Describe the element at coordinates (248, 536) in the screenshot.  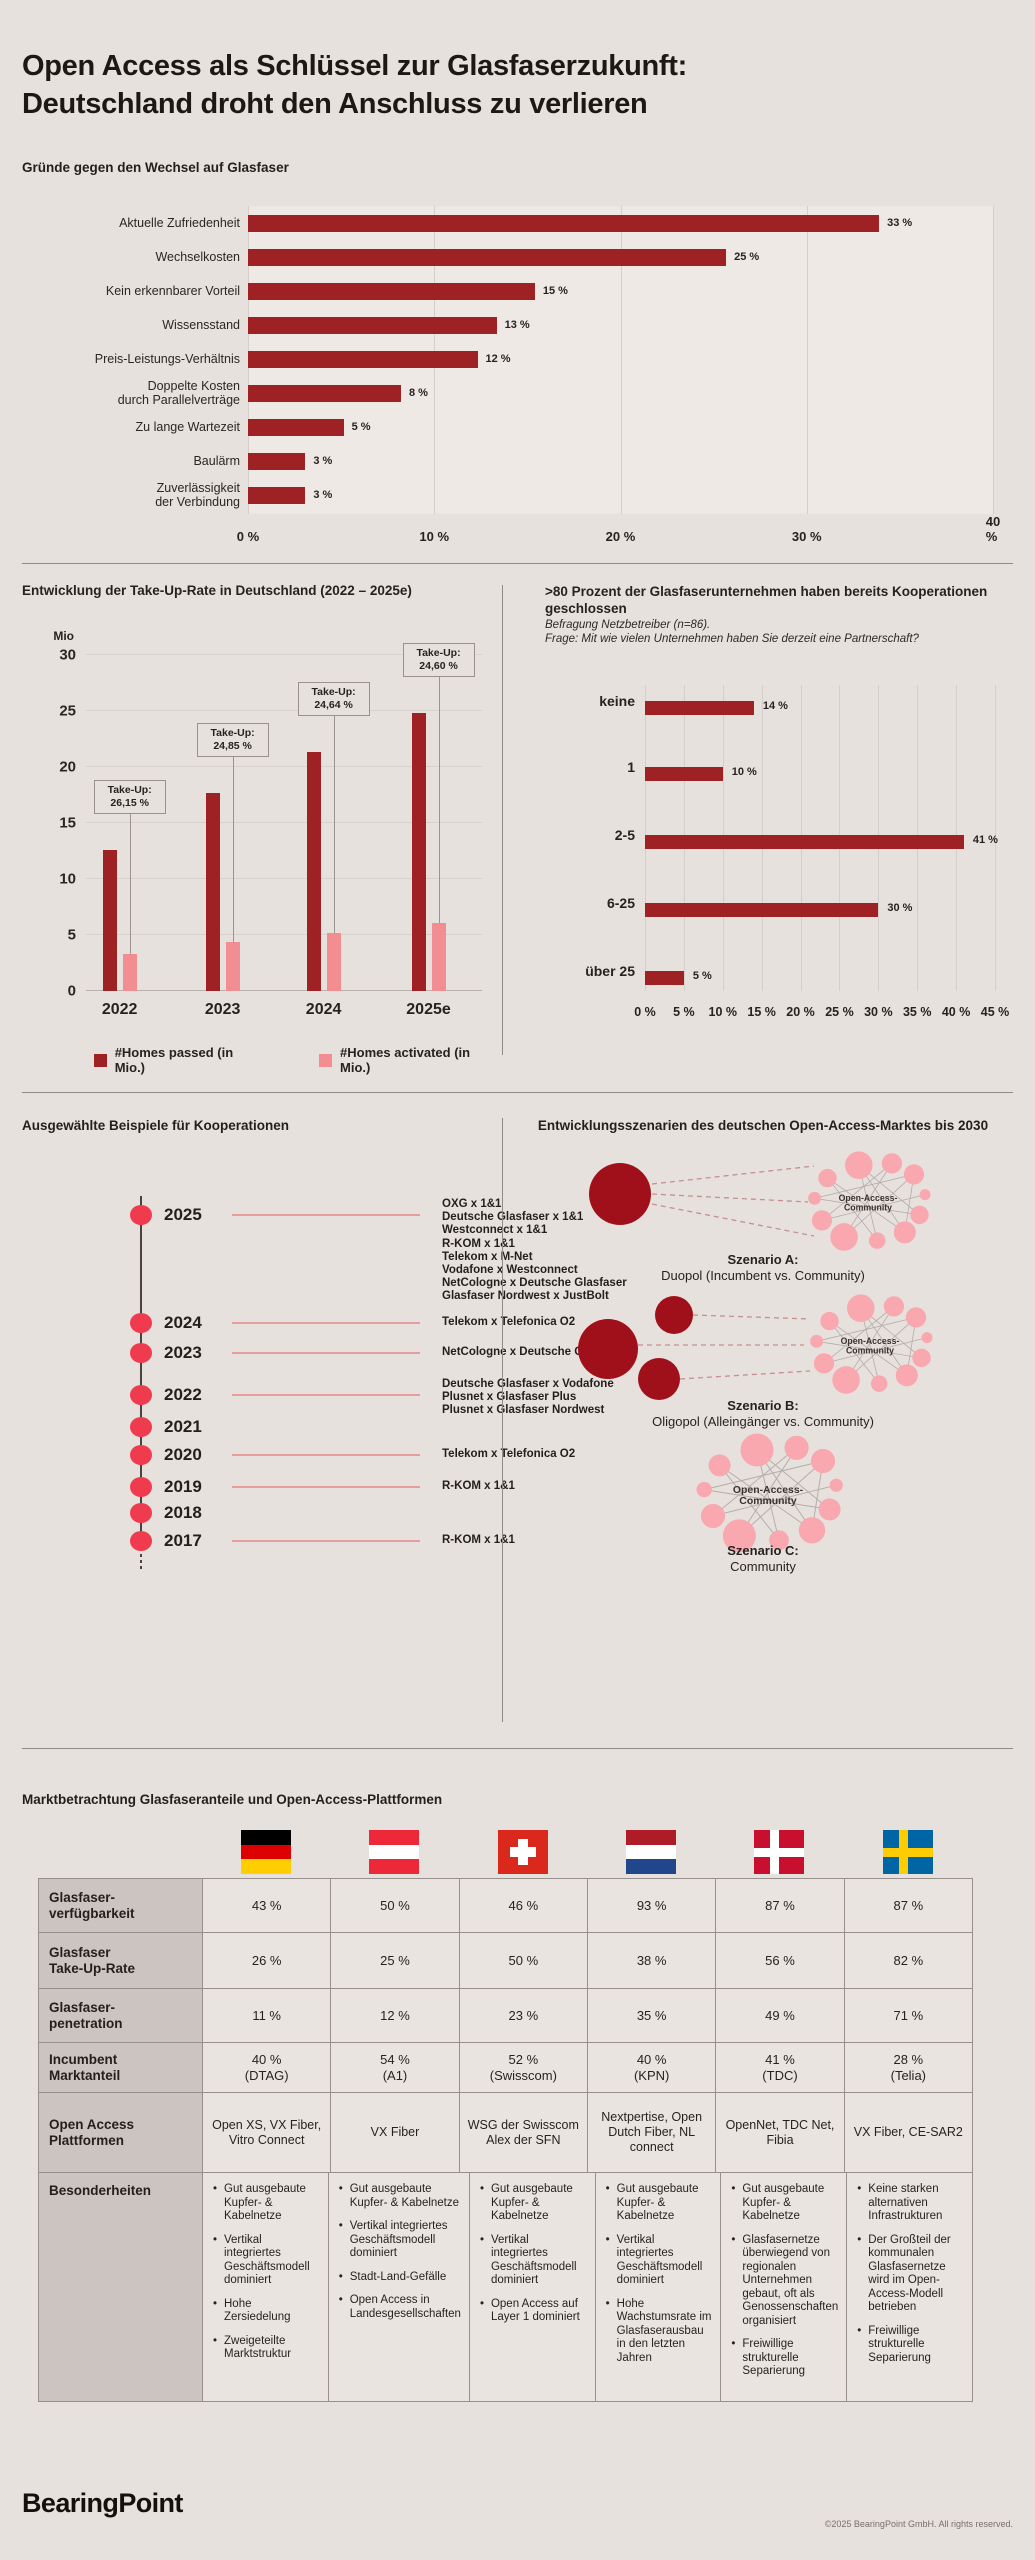
I see `x-tick-label: 0 %` at that location.